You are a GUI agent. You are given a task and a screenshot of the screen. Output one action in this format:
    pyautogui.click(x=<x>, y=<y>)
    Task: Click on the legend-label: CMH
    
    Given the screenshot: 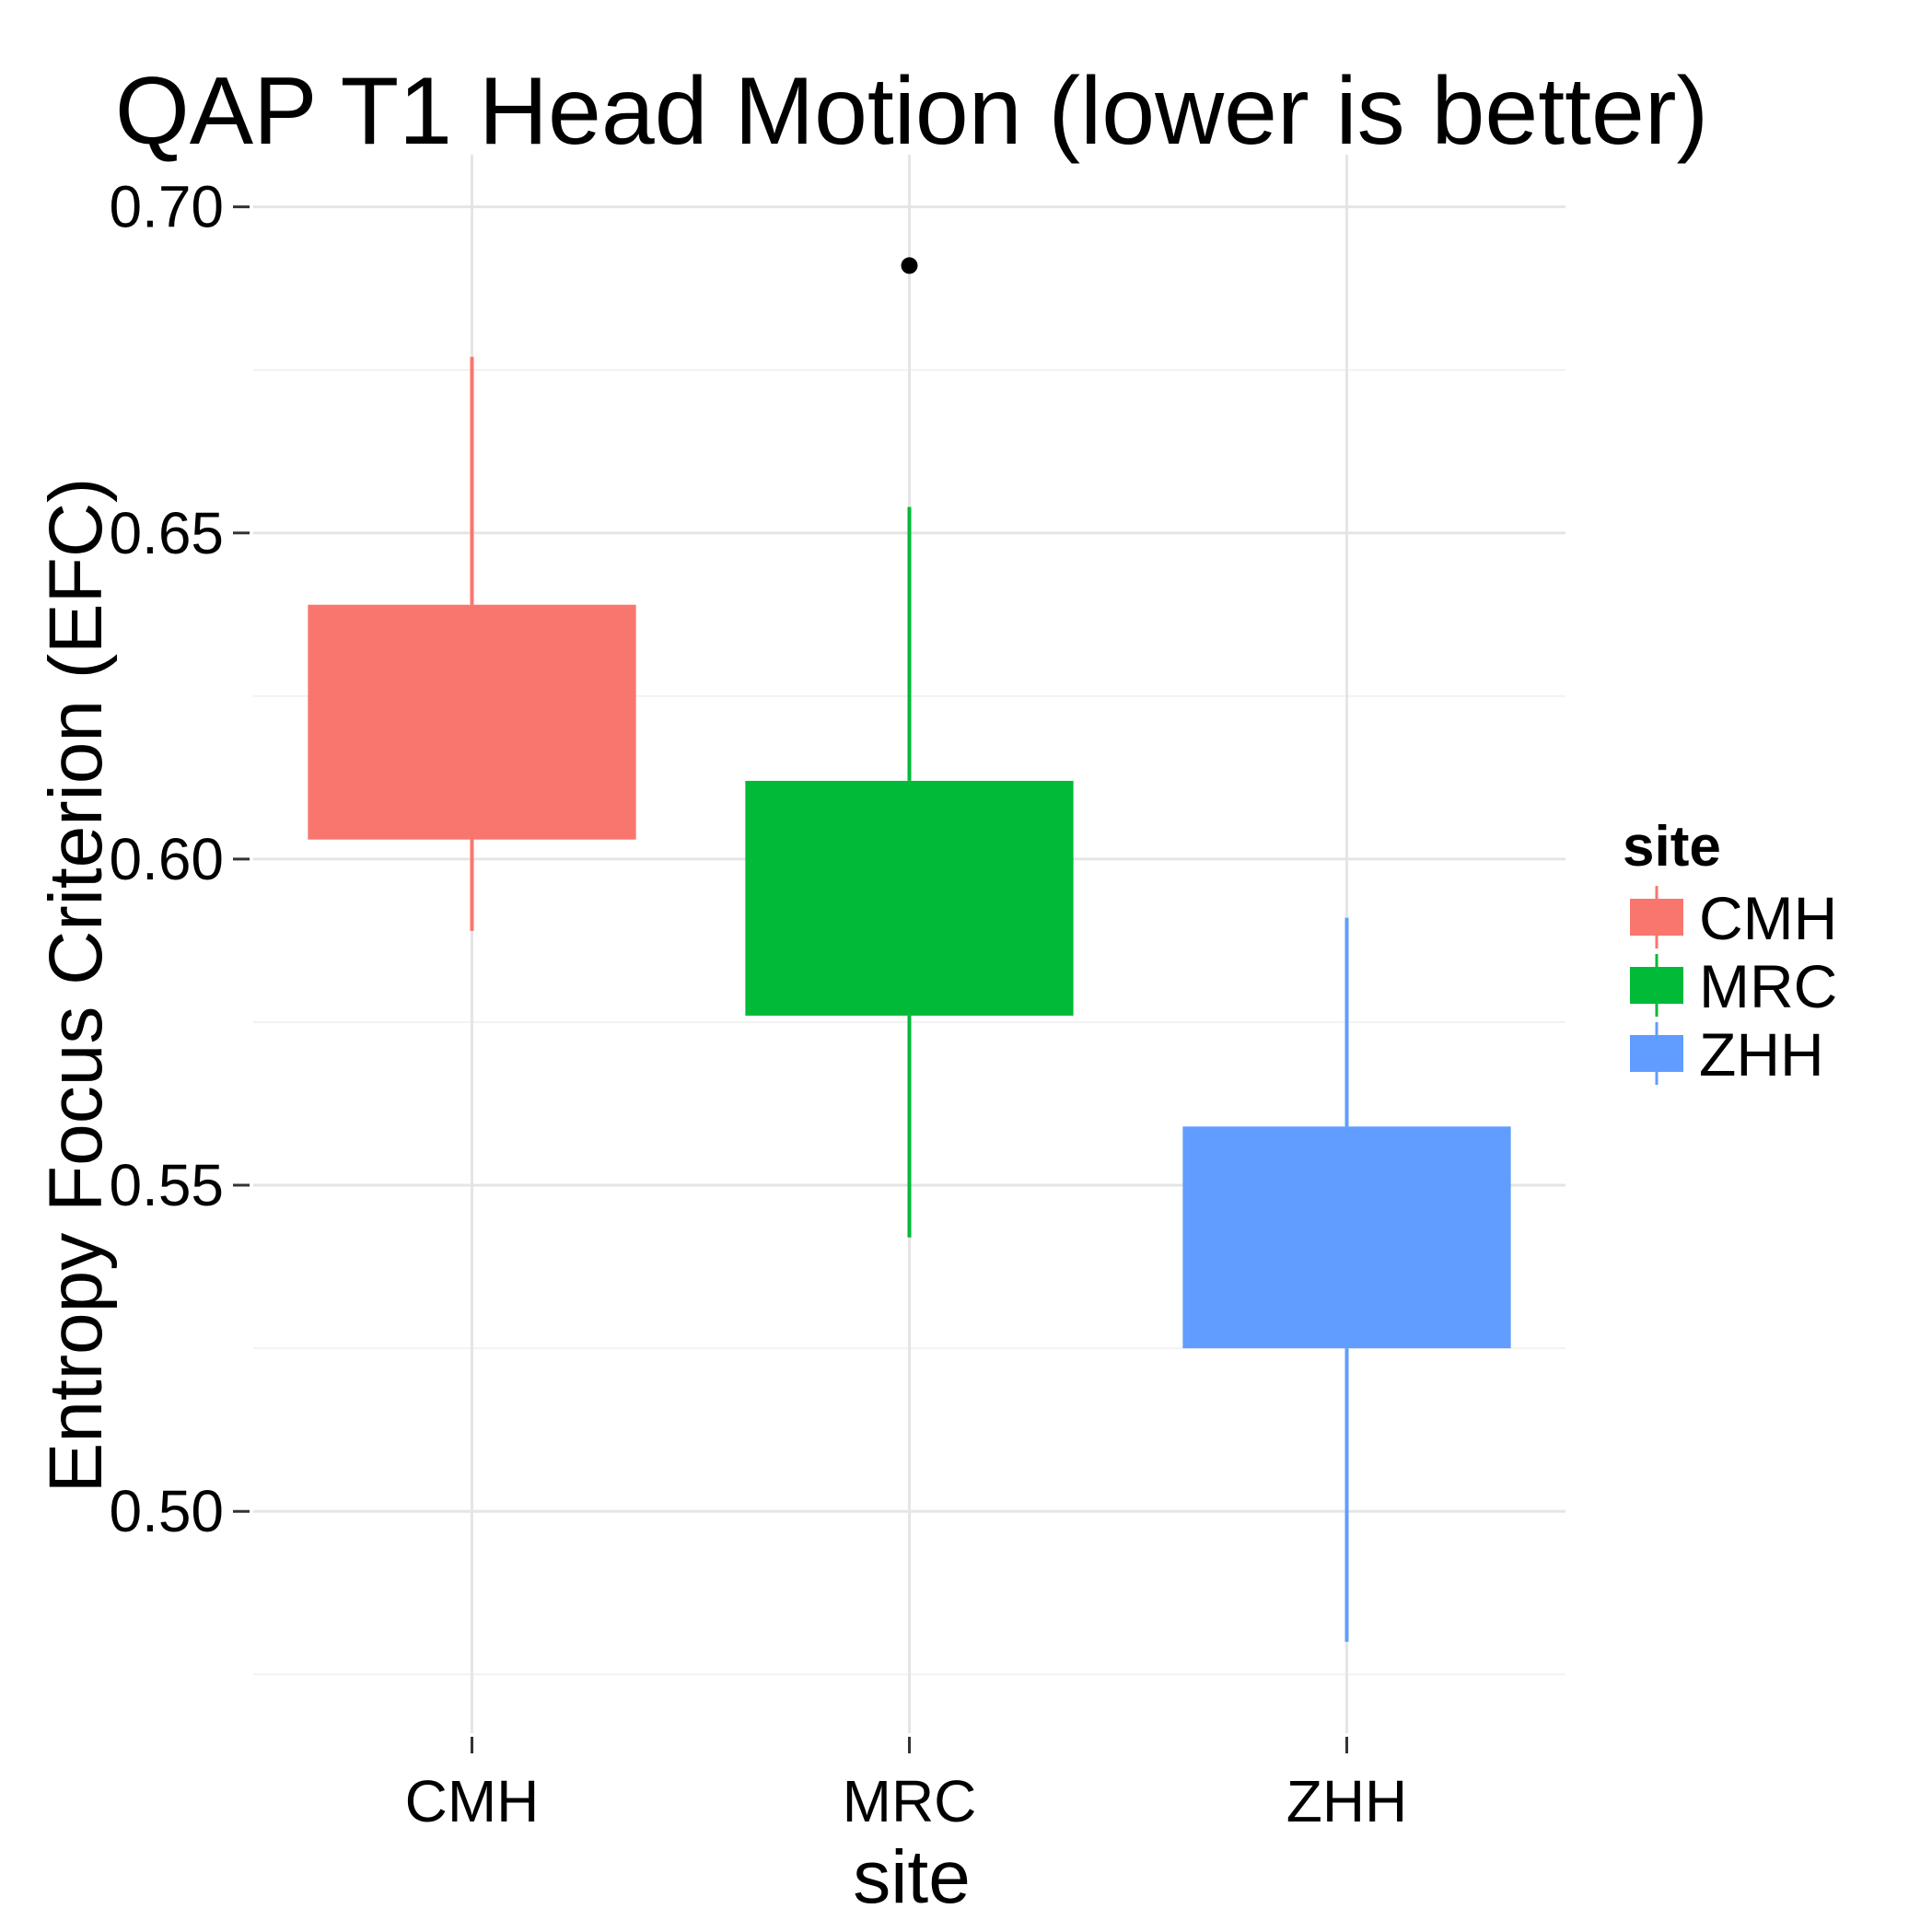 What is the action you would take?
    pyautogui.click(x=1768, y=918)
    